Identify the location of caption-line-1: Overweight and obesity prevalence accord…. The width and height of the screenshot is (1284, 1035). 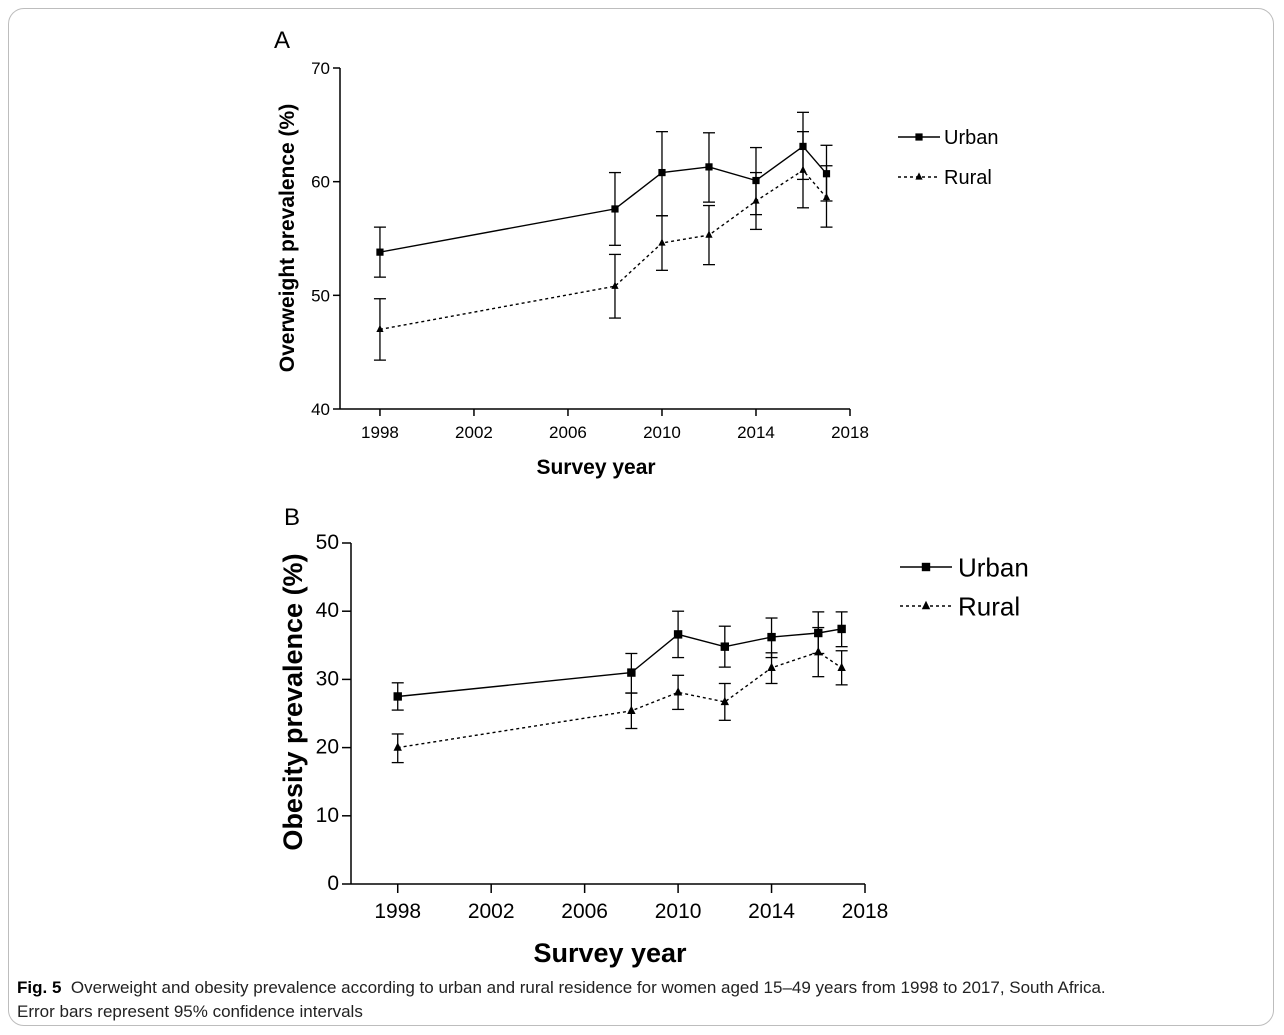
(588, 987).